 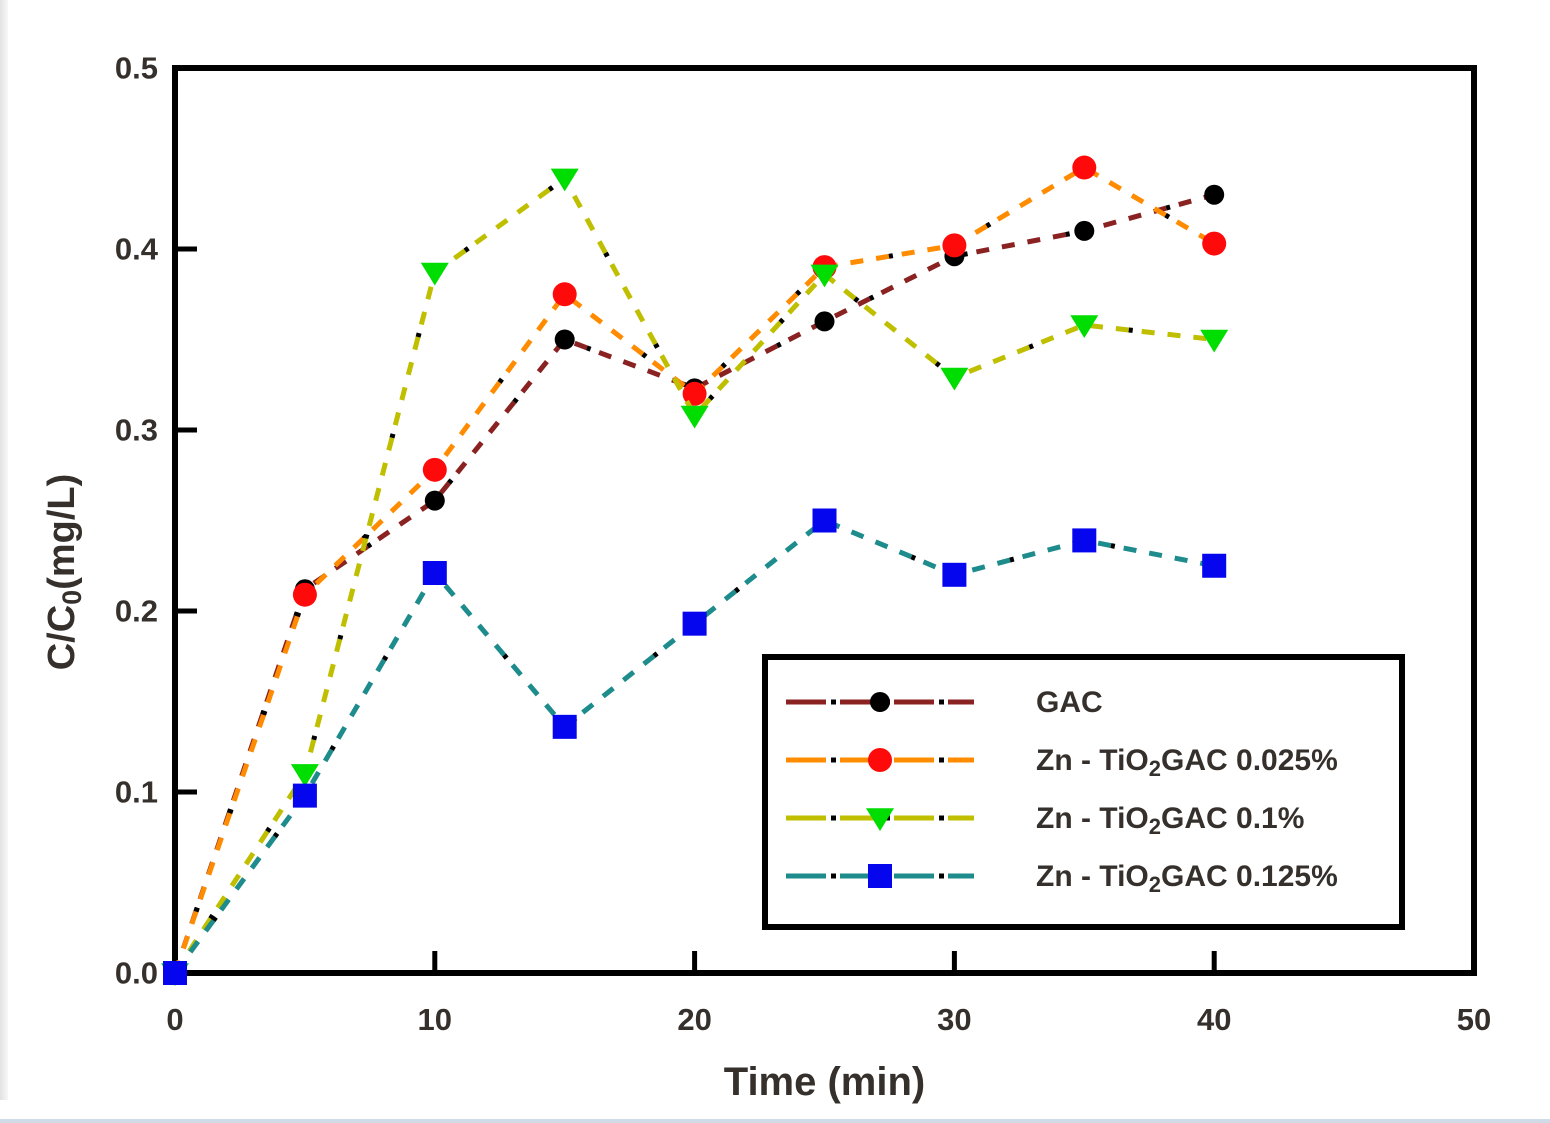 What do you see at coordinates (4, 550) in the screenshot?
I see `scan-edge-left` at bounding box center [4, 550].